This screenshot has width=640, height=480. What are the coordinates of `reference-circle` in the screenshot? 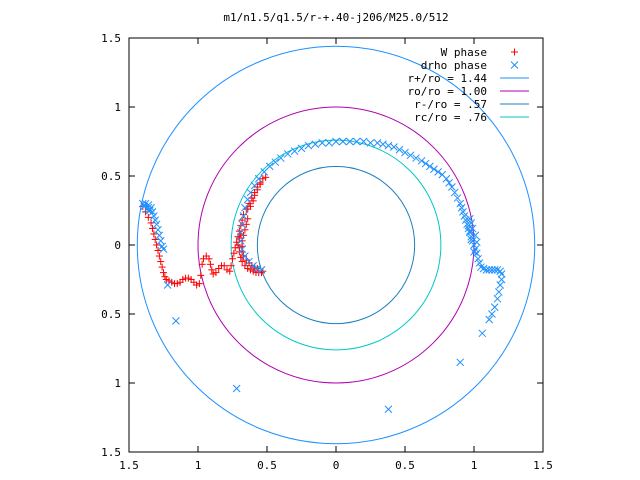 It's located at (336, 245).